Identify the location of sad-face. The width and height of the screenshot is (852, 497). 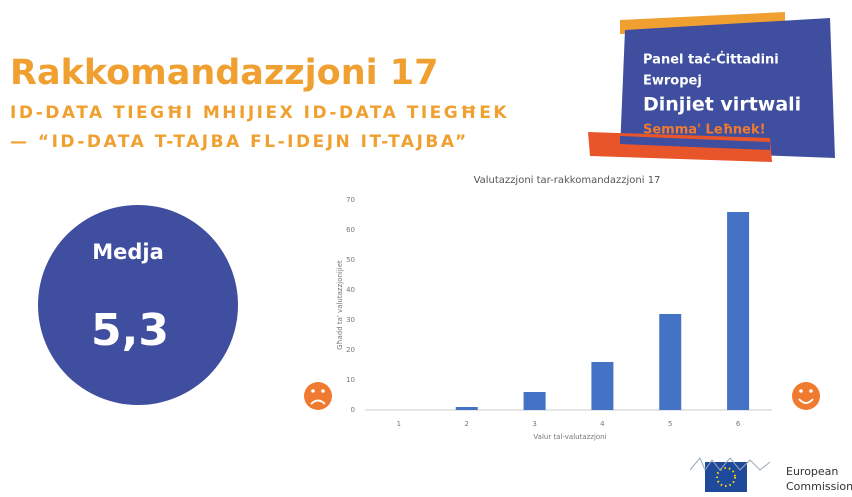
(318, 396).